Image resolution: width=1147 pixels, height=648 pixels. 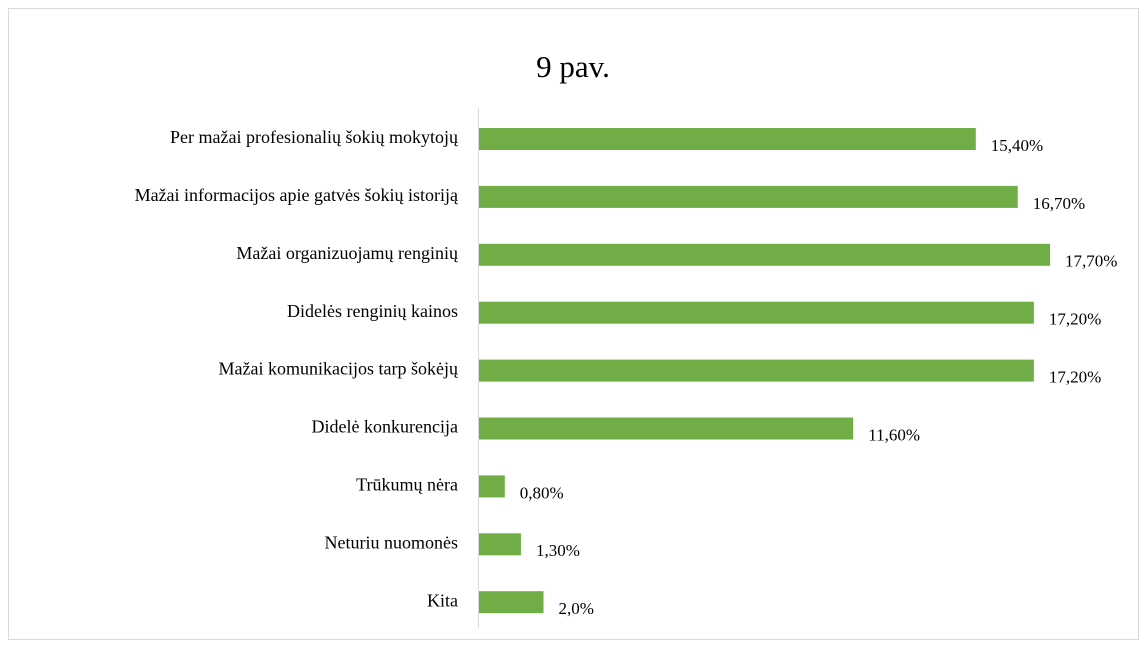 I want to click on category-label: Neturiu nuomonės, so click(x=391, y=542).